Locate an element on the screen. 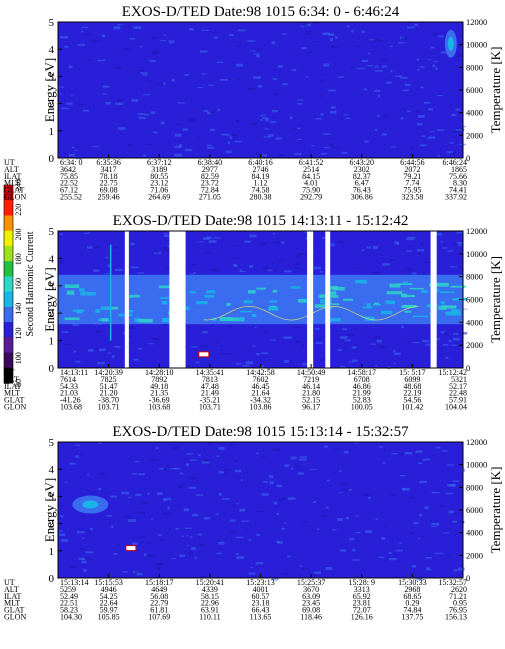  colorbar-tick-label: 80 is located at coordinates (18, 383).